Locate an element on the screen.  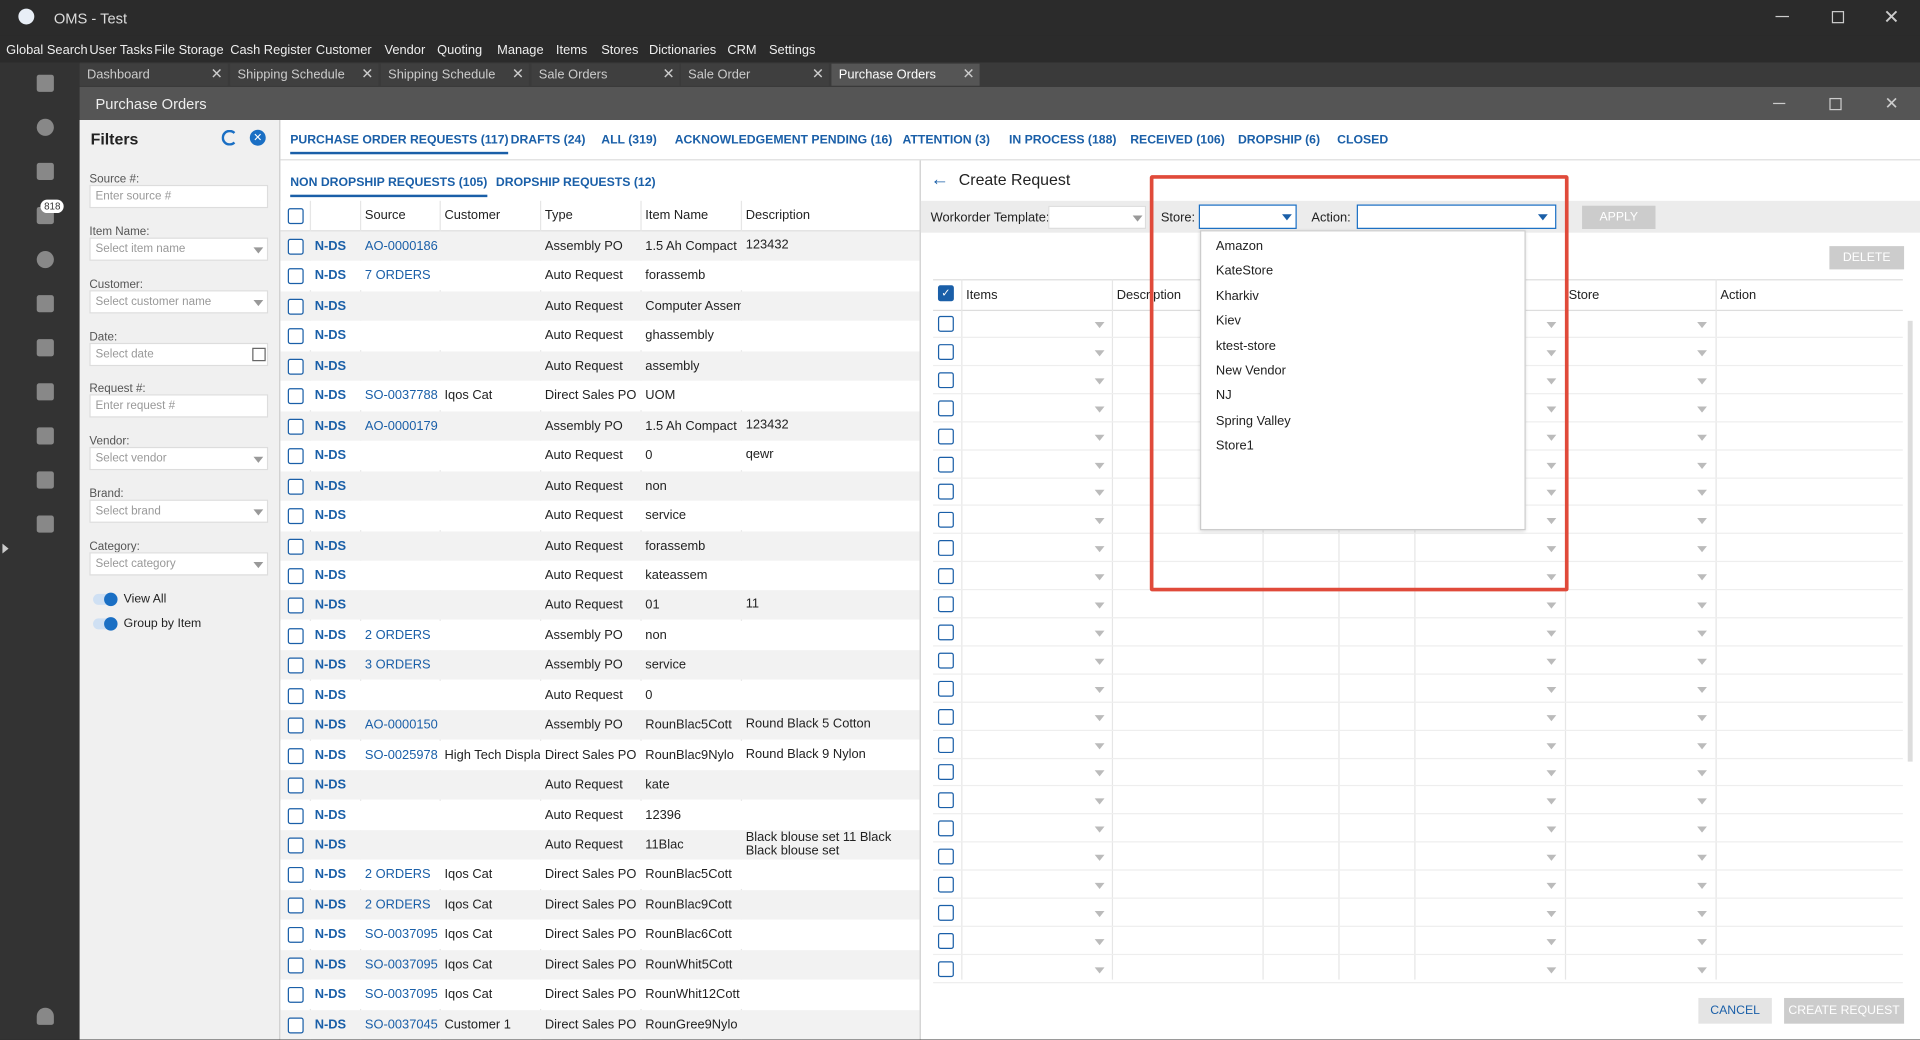
window-min is located at coordinates (1779, 103).